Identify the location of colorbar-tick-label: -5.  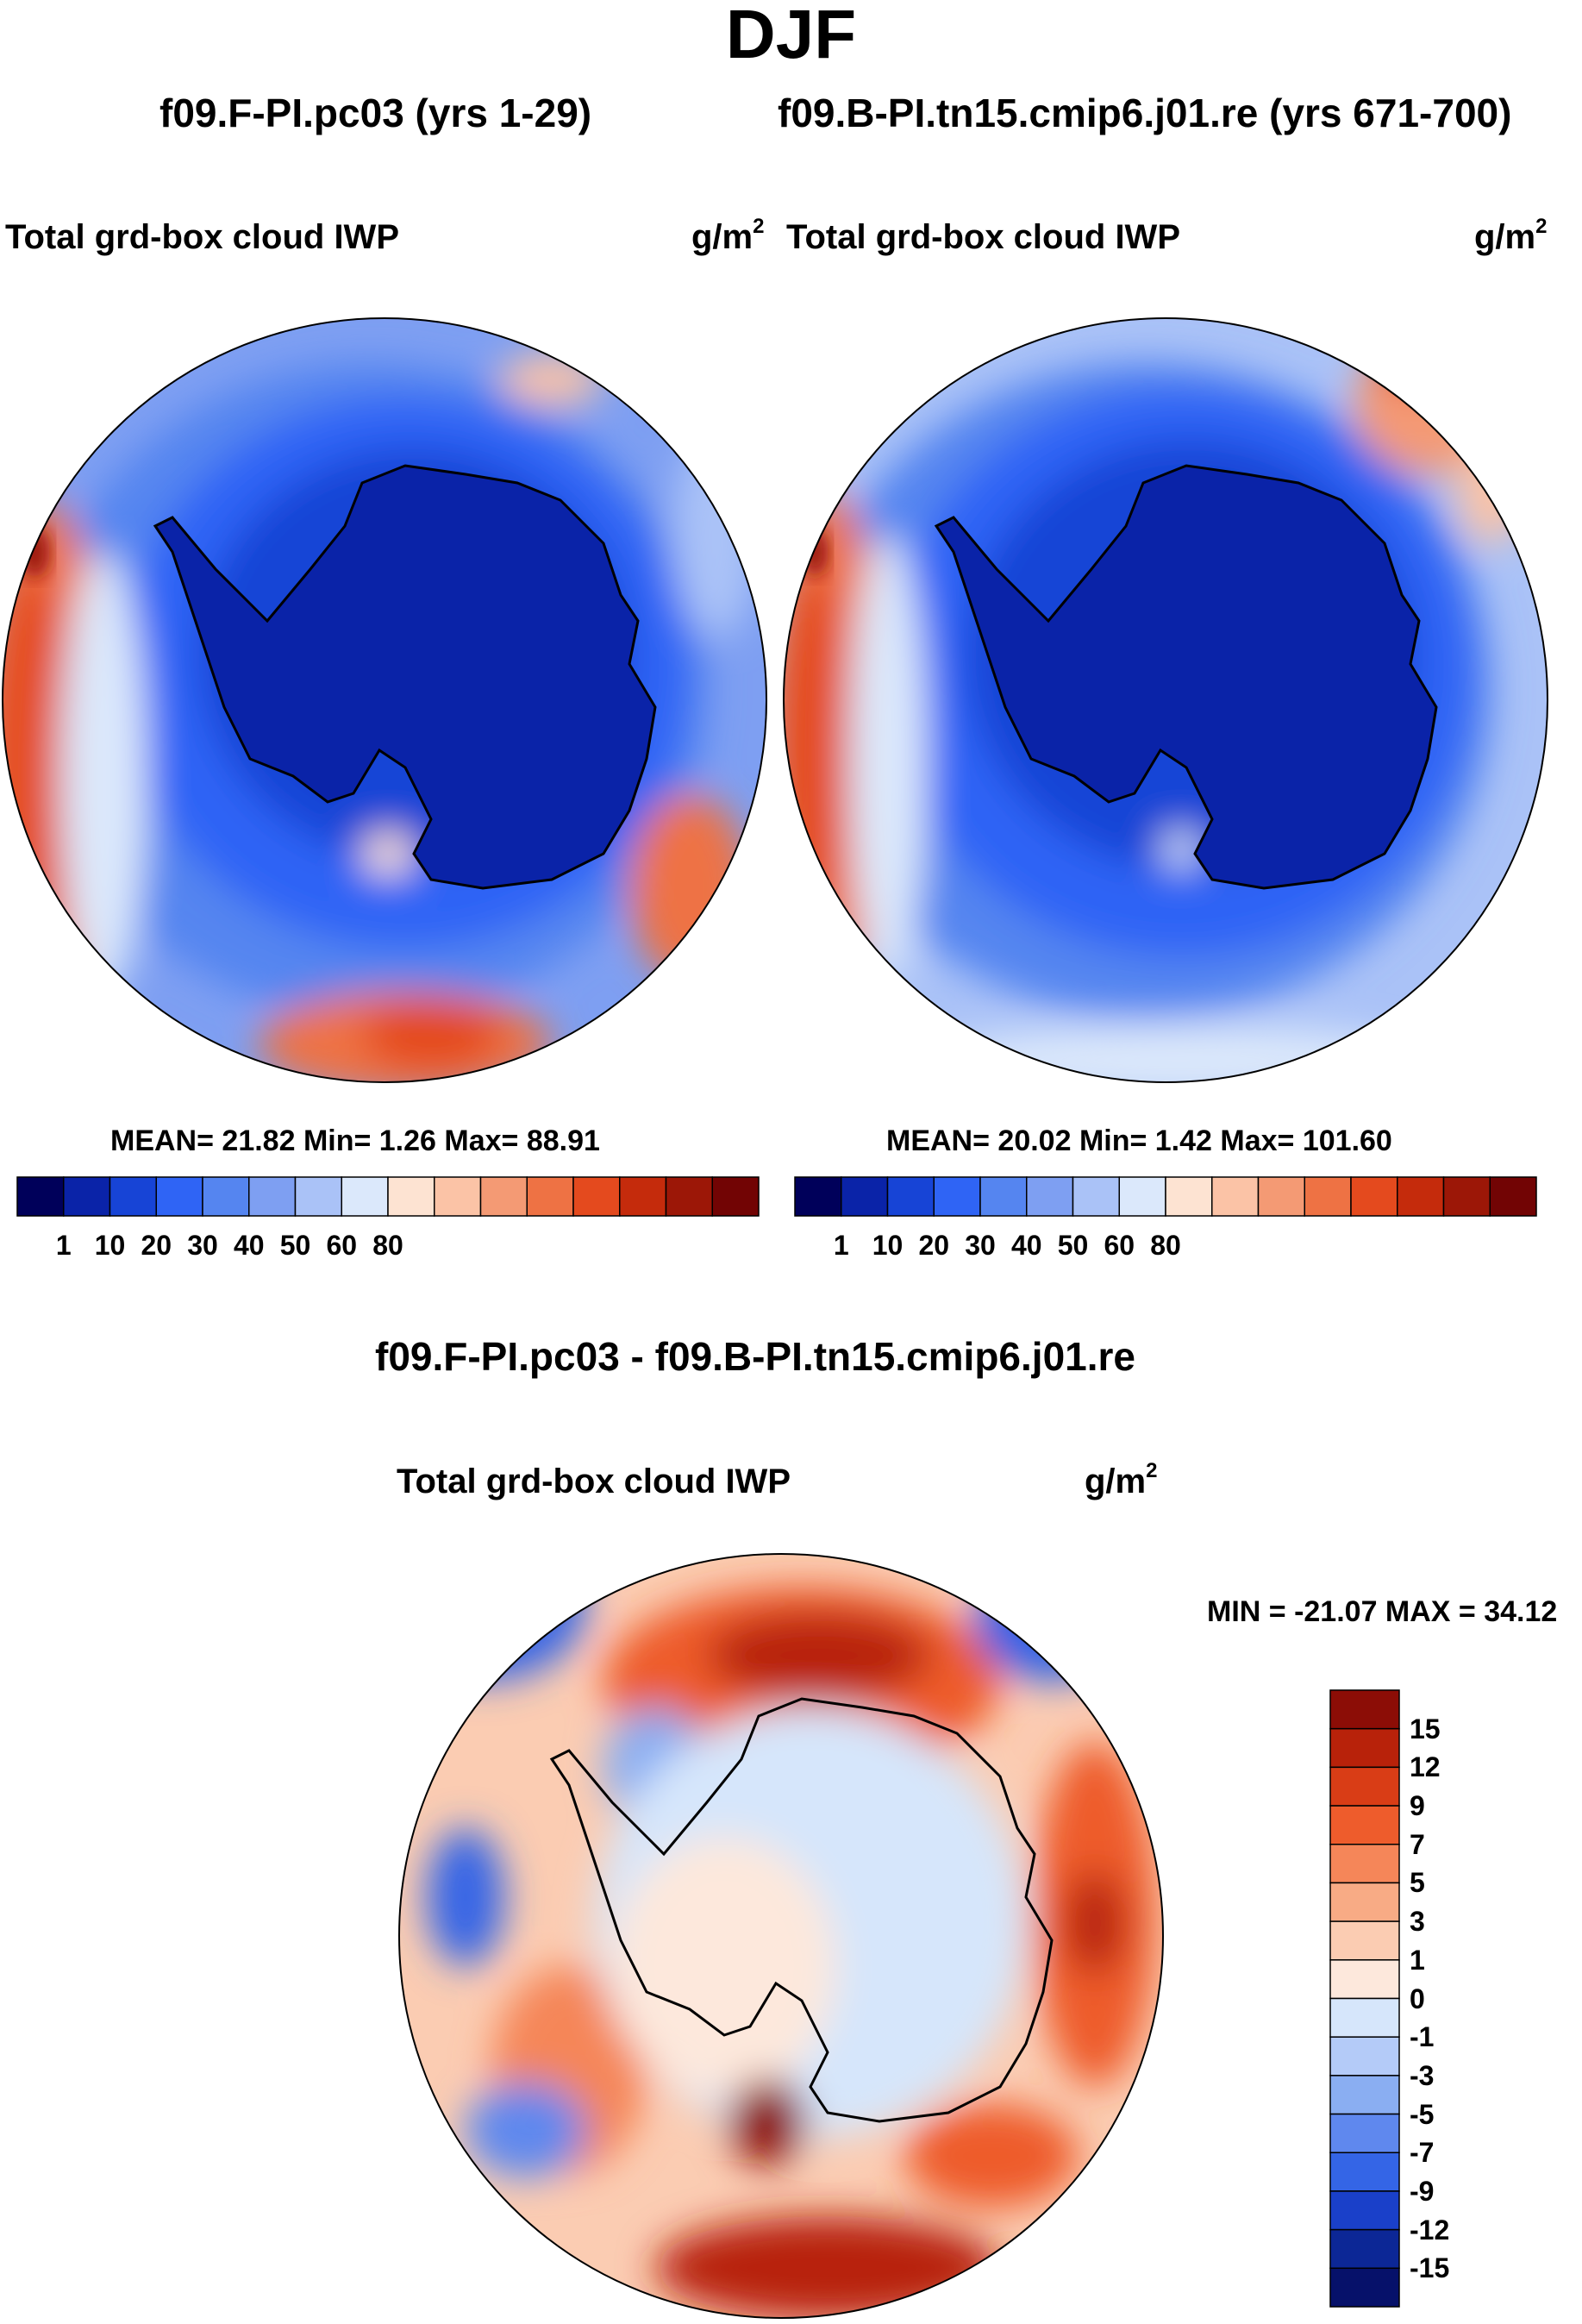
(1423, 2114).